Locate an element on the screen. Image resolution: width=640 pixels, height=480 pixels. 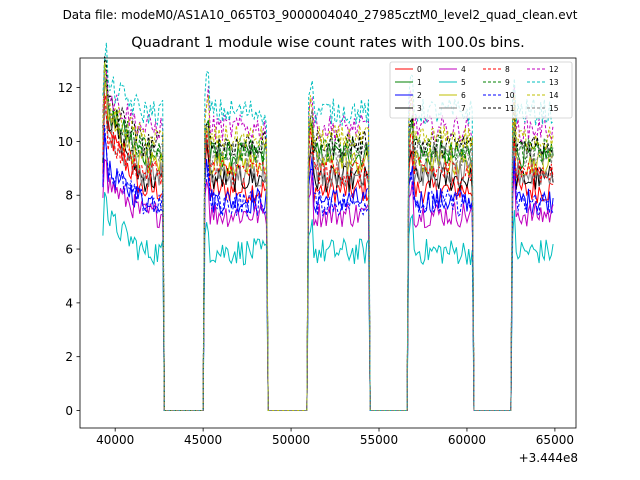
legend-box is located at coordinates (481, 90).